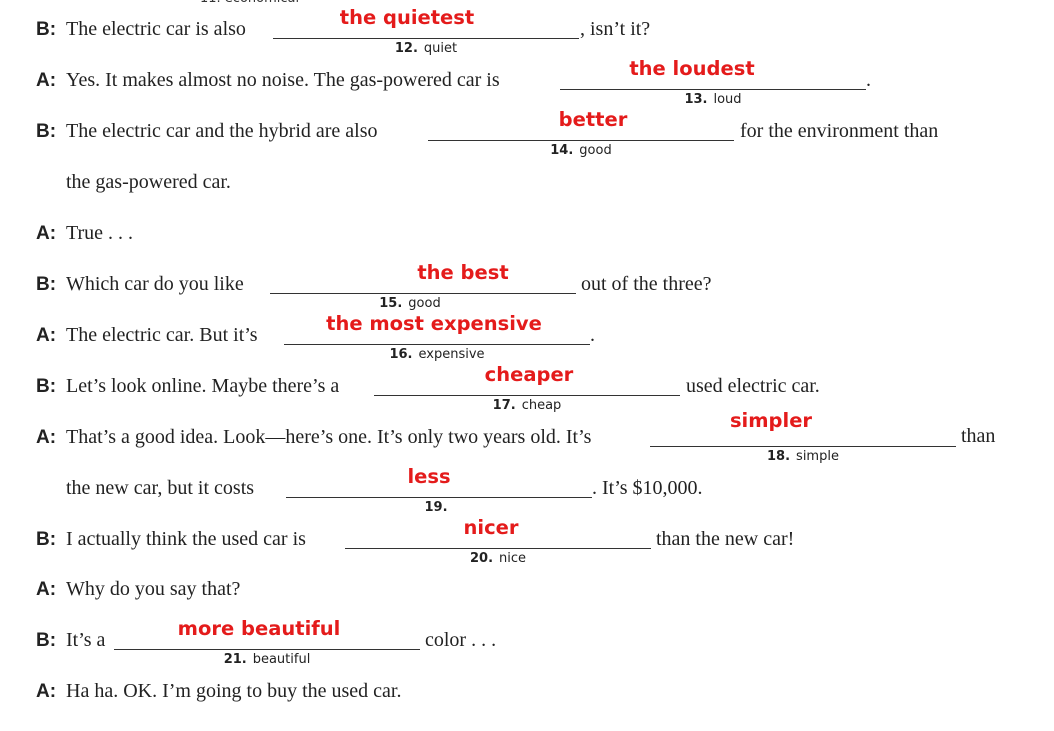  Describe the element at coordinates (203, 386) in the screenshot. I see `line-text-before: Let’s look online. Maybe there’s a` at that location.